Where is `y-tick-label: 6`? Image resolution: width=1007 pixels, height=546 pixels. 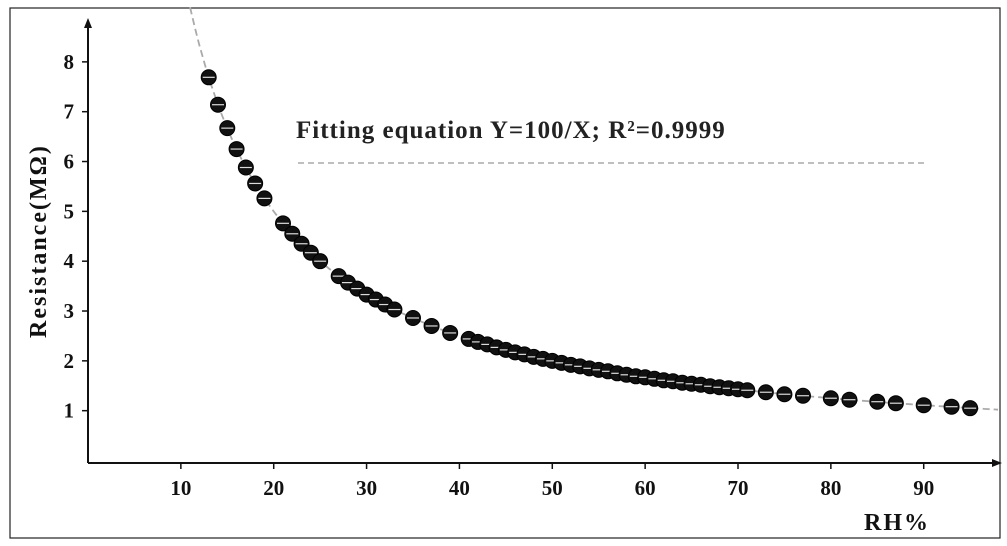 y-tick-label: 6 is located at coordinates (69, 162).